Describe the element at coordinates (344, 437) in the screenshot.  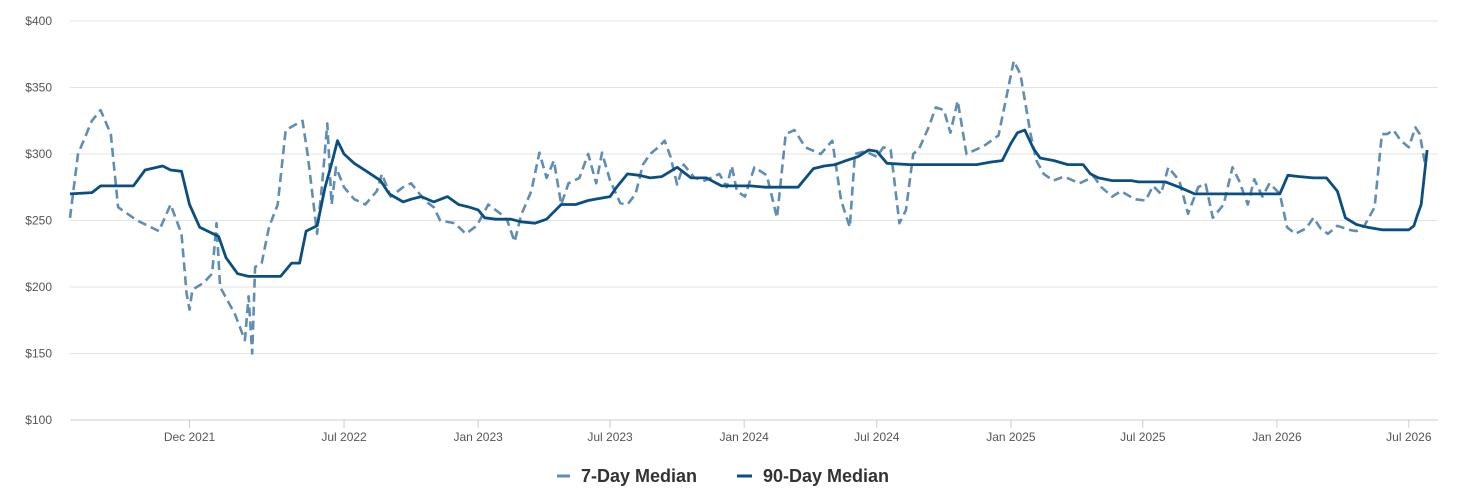
I see `x-tick-label: Jul 2022` at that location.